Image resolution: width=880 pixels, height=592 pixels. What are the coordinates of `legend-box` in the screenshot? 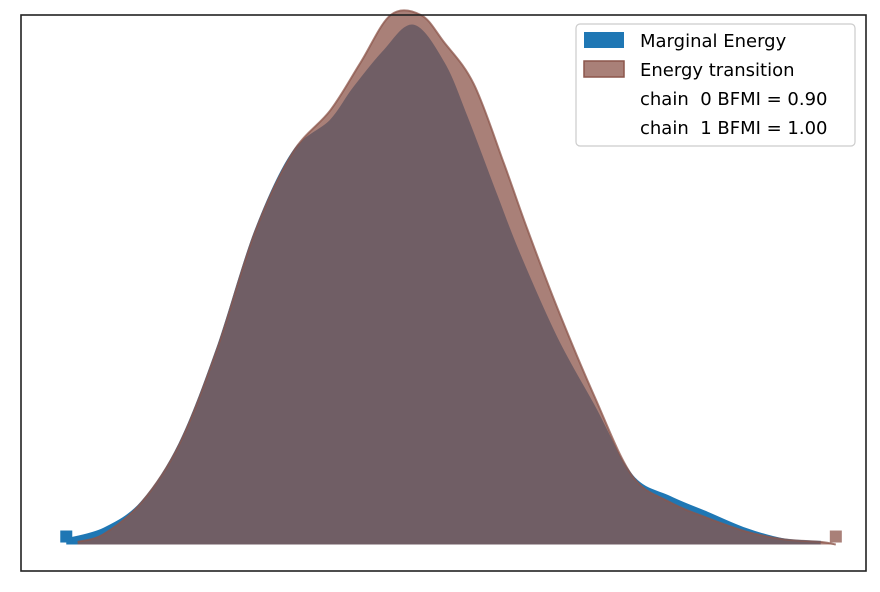 It's located at (715, 85).